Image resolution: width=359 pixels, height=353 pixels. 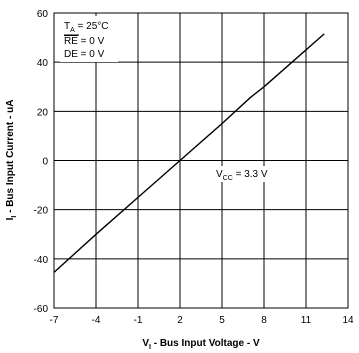 I want to click on y-tick-label: 20, so click(x=43, y=112).